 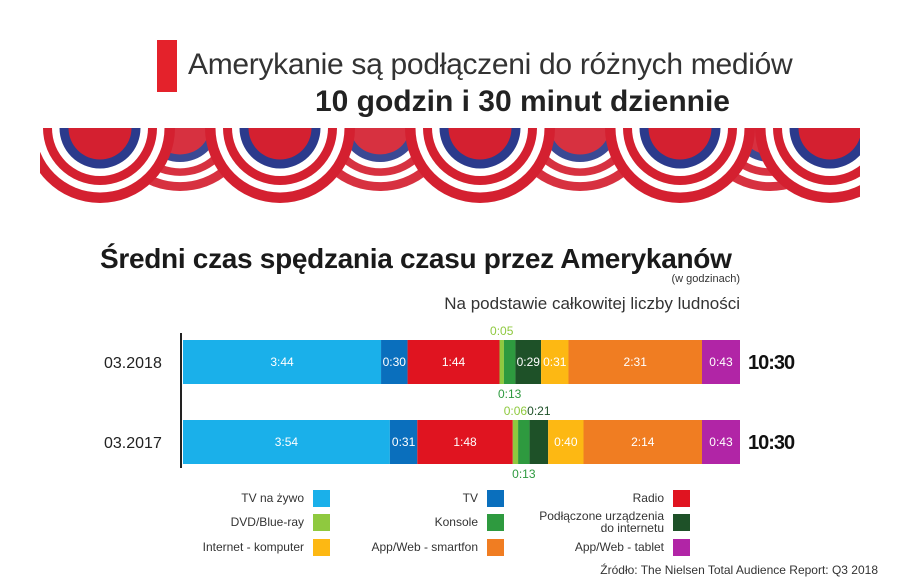 I want to click on data-label: 0:40, so click(x=566, y=442).